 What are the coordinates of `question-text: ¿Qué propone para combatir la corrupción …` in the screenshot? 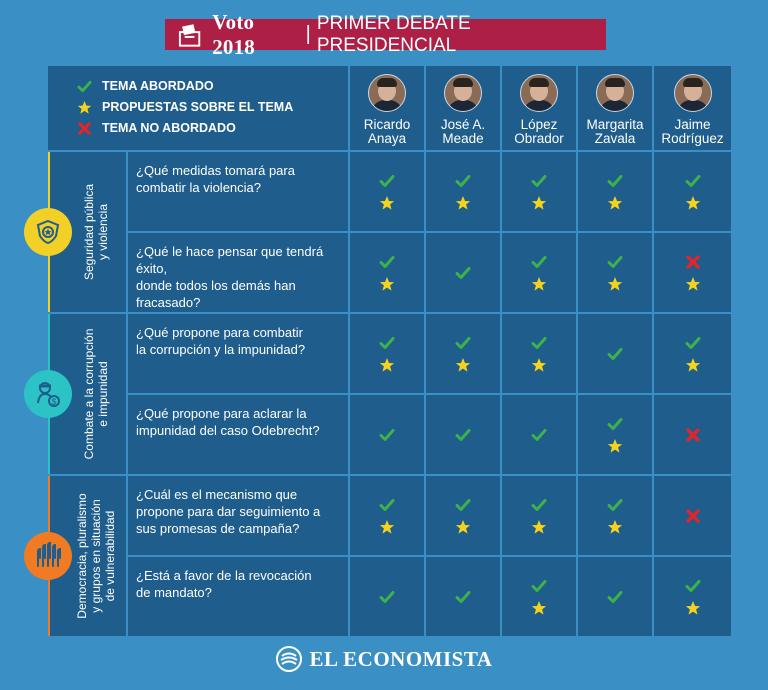 It's located at (221, 341).